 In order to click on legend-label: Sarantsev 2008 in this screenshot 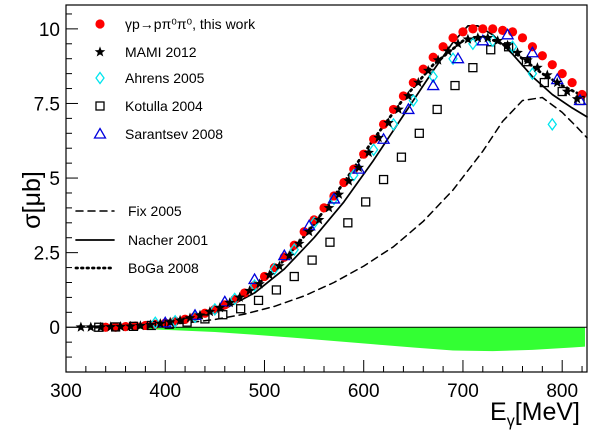, I will do `click(174, 134)`.